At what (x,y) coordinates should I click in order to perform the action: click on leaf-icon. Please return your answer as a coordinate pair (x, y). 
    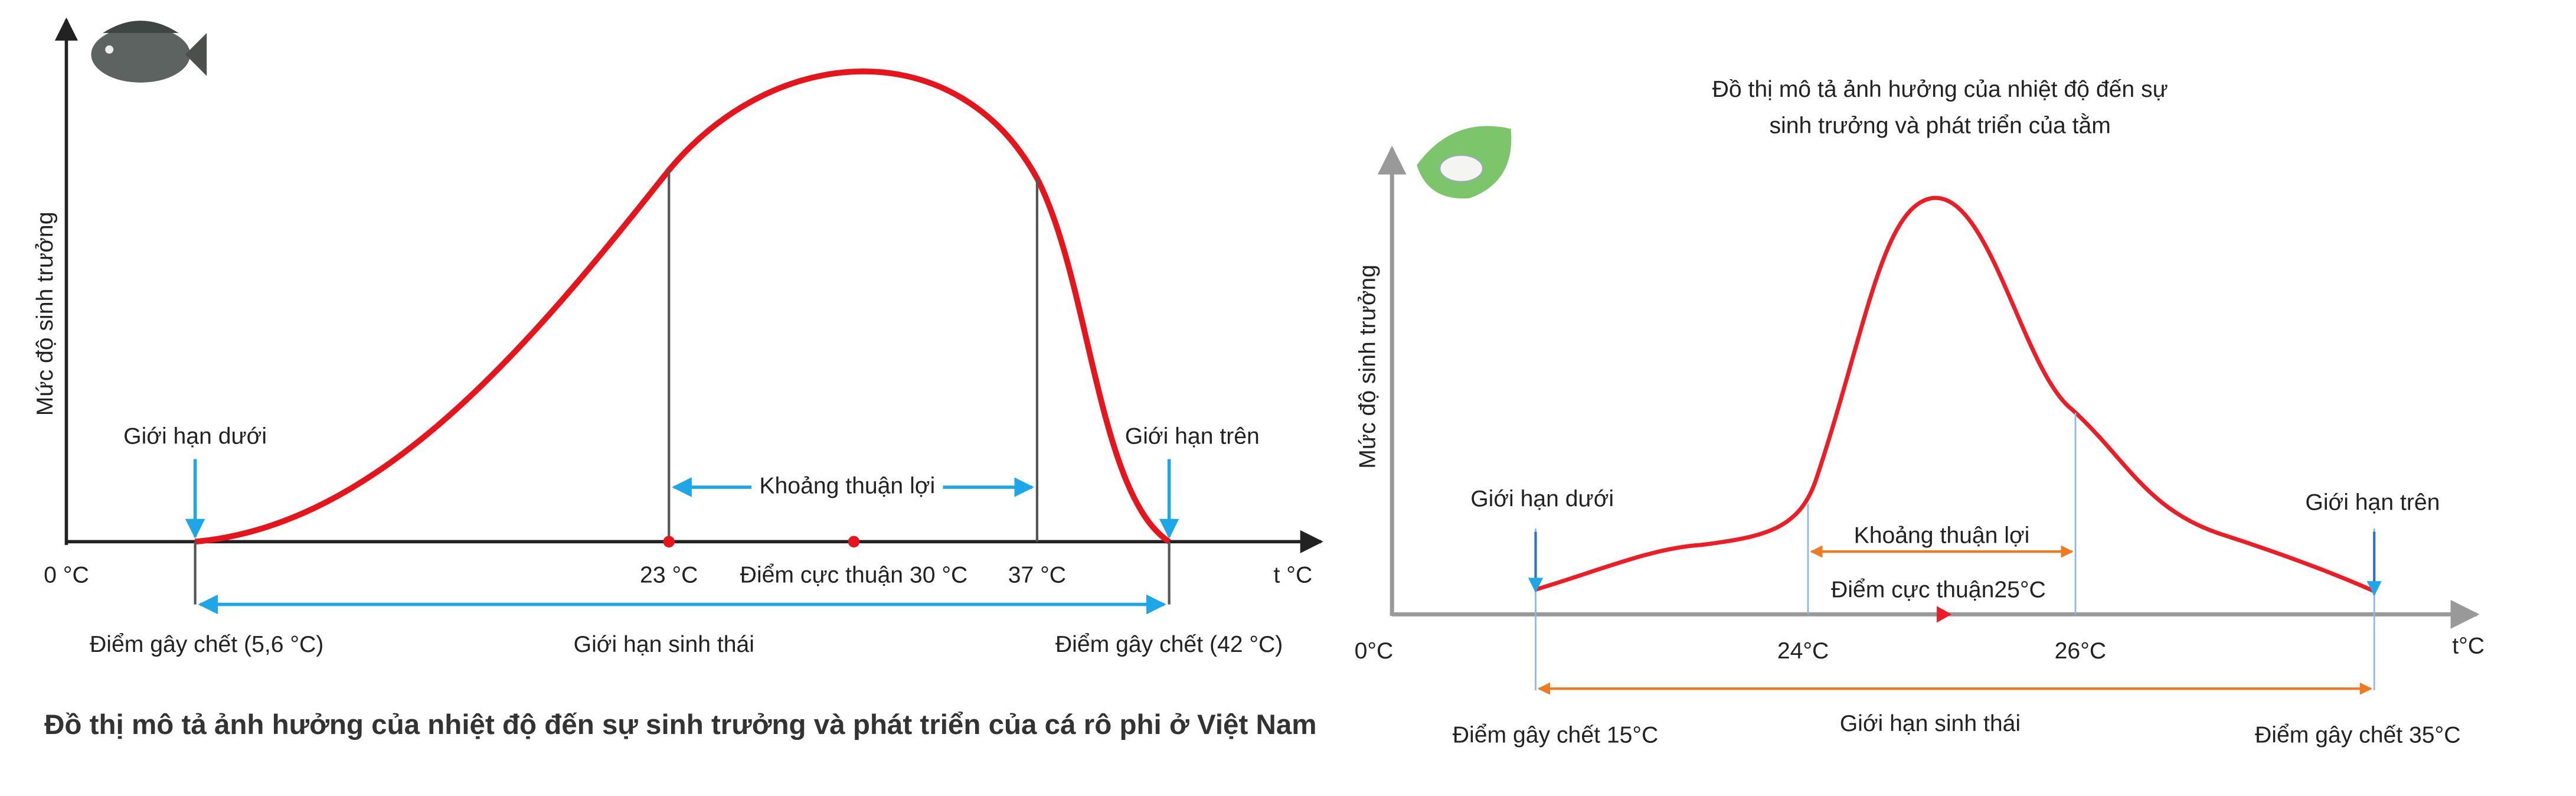
    Looking at the image, I should click on (1464, 162).